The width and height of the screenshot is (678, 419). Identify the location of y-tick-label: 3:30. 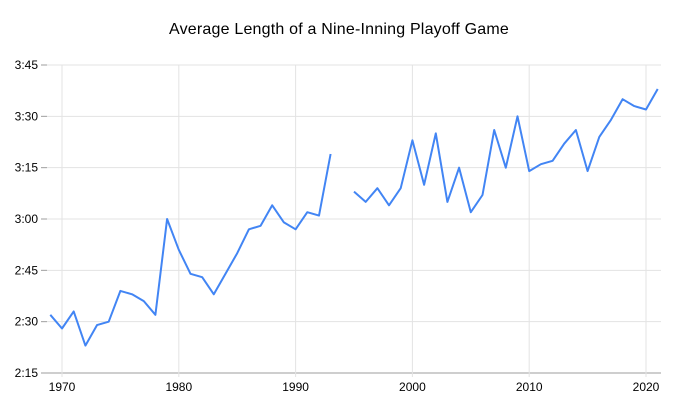
(27, 116).